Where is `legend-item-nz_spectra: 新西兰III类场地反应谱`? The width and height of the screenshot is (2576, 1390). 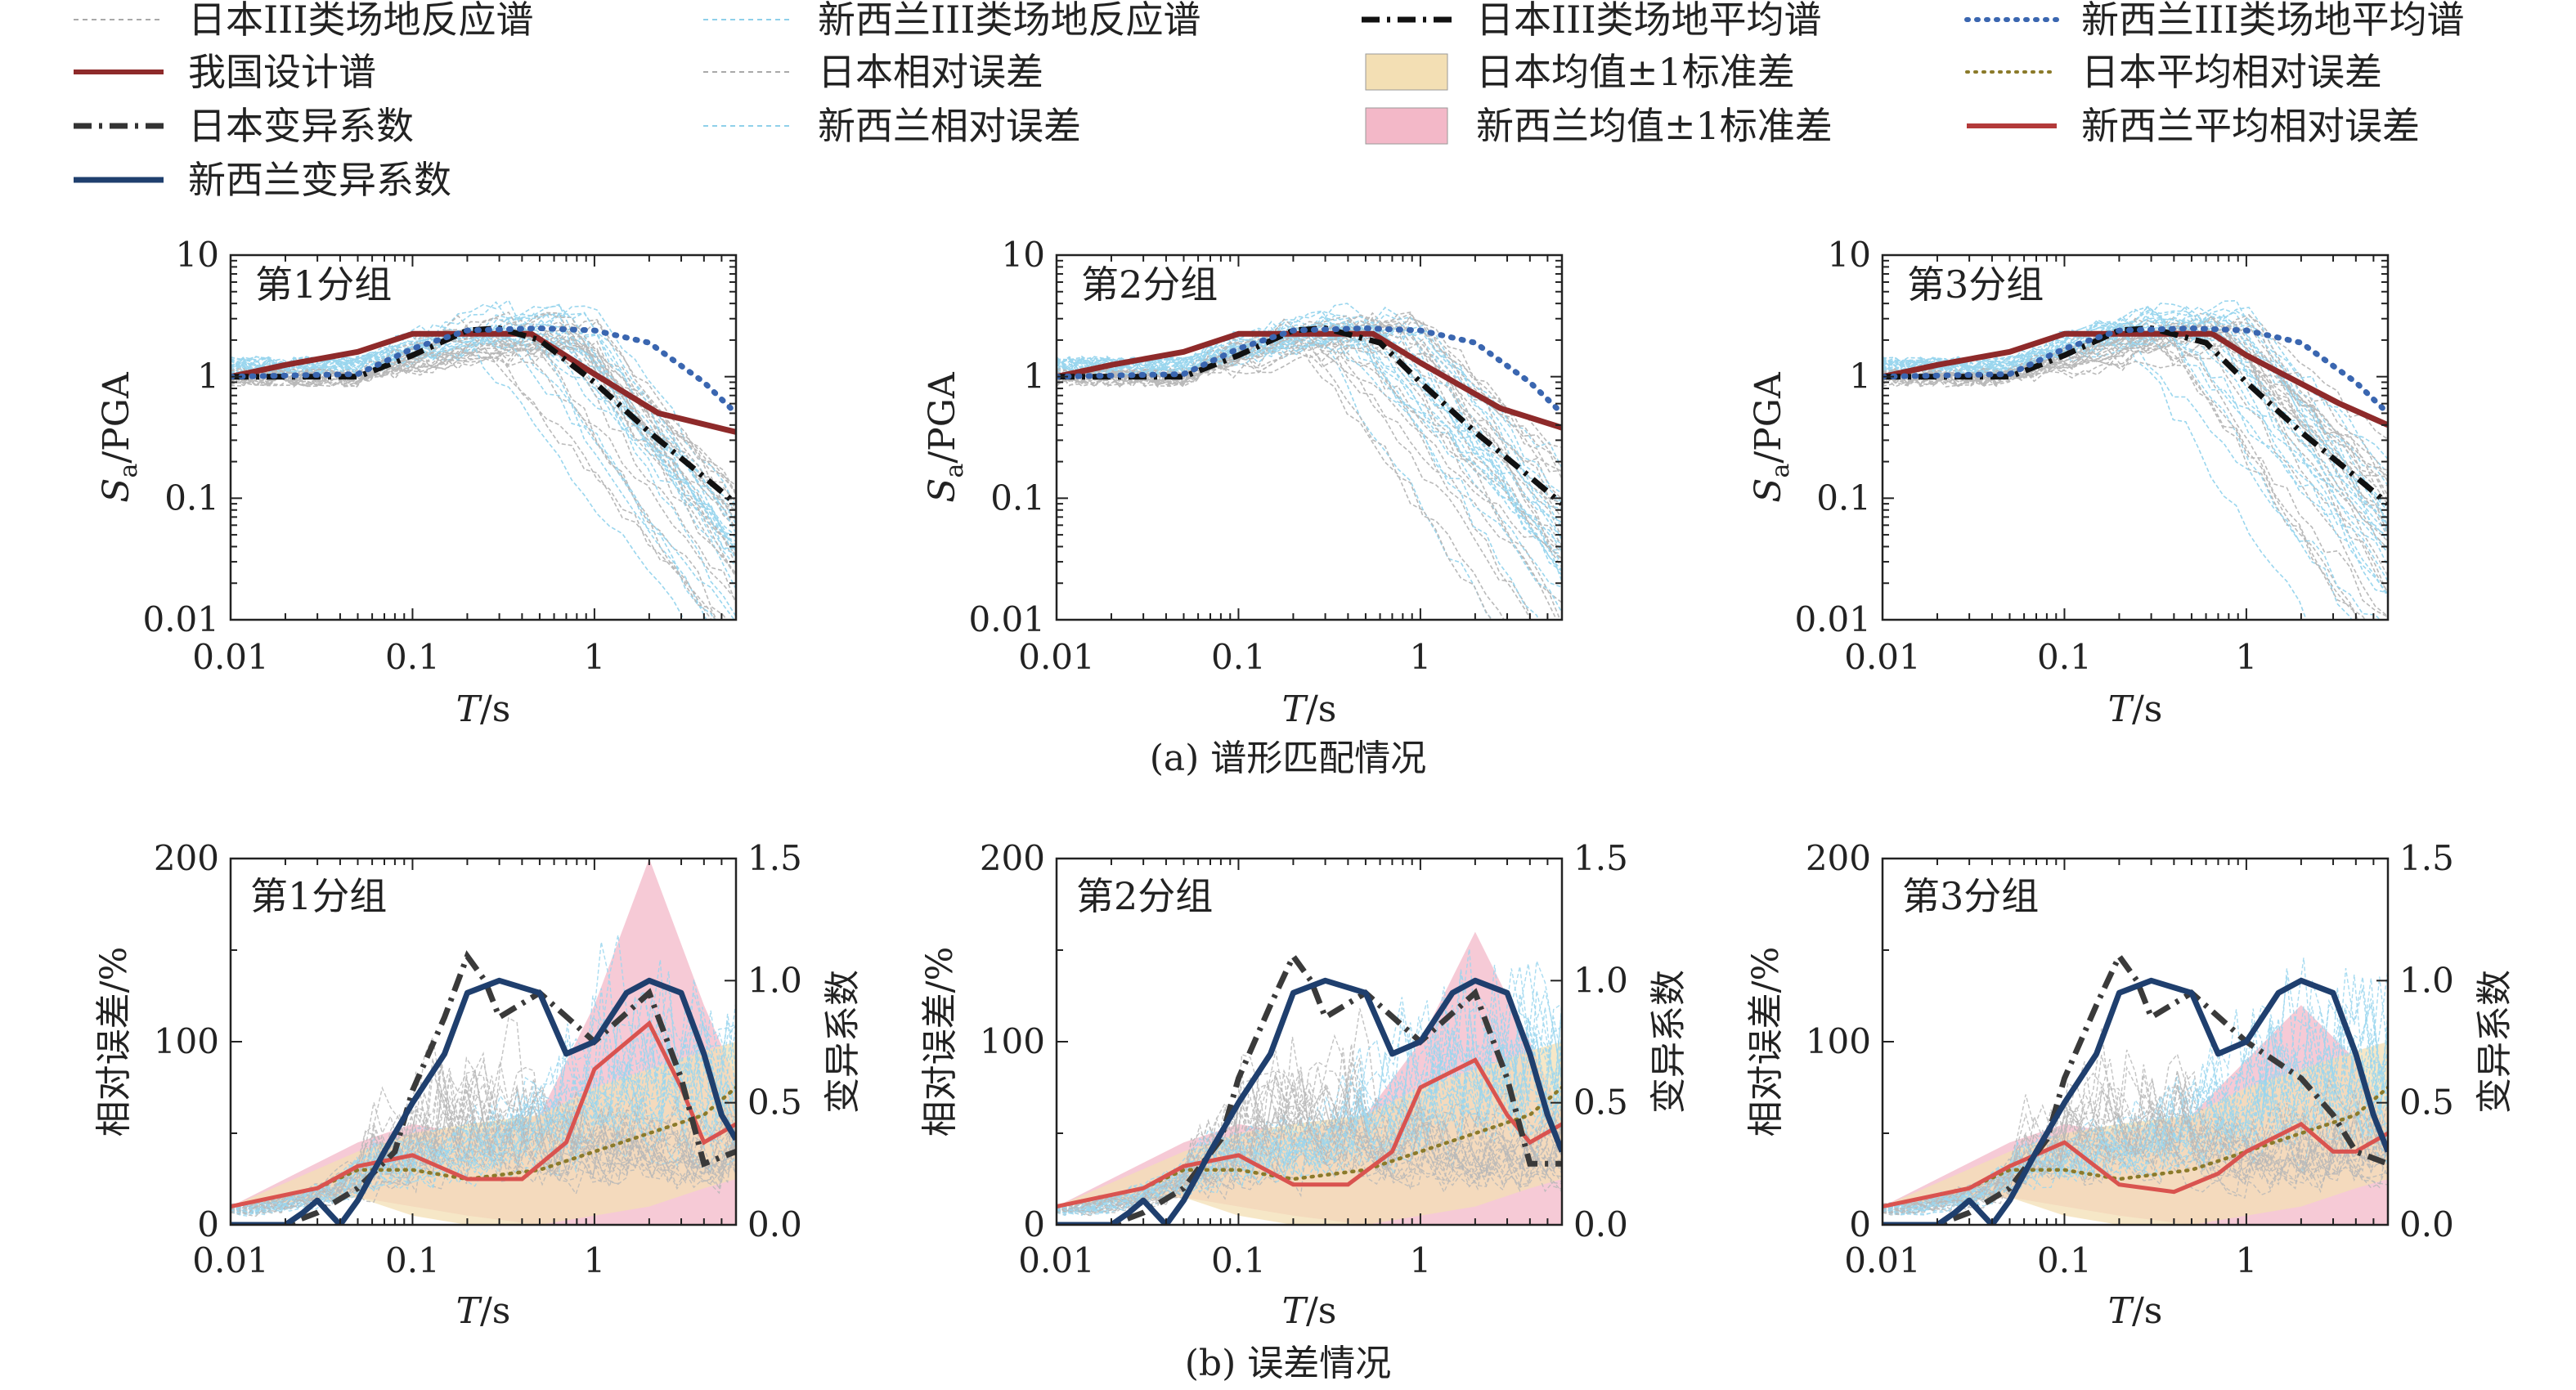
legend-item-nz_spectra: 新西兰III类场地反应谱 is located at coordinates (952, 21).